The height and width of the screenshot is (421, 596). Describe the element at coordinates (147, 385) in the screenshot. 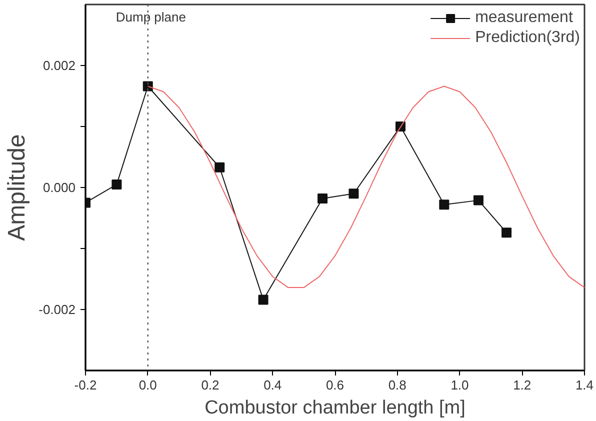

I see `x-tick-label: 0.0` at that location.